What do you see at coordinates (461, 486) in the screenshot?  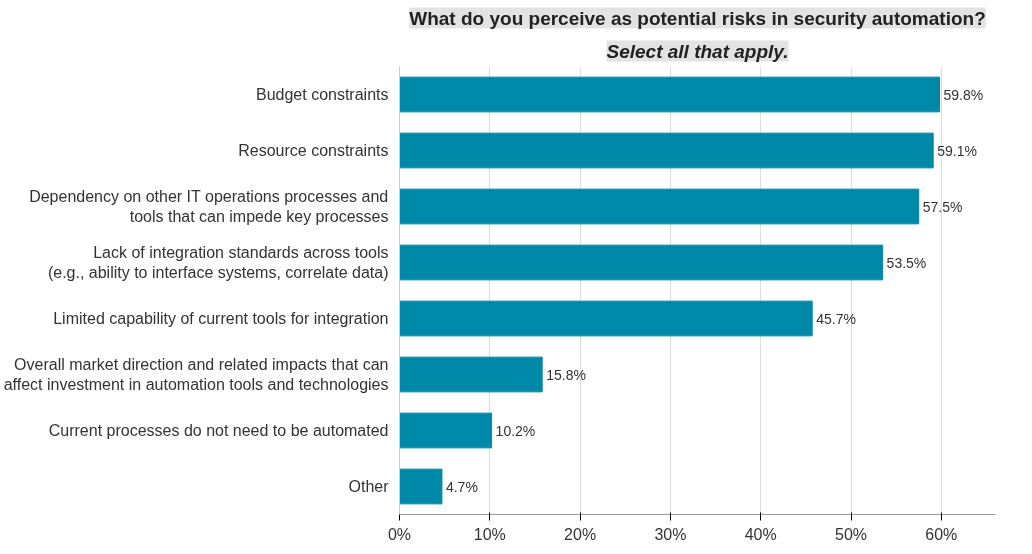 I see `data-label: 4.7%` at bounding box center [461, 486].